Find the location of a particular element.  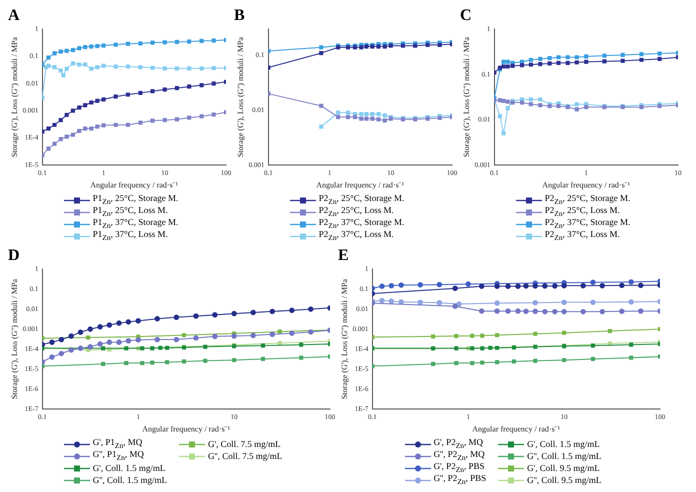

legend-label: P1$_{Zn}$, 37°C, Storage M. is located at coordinates (135, 223).